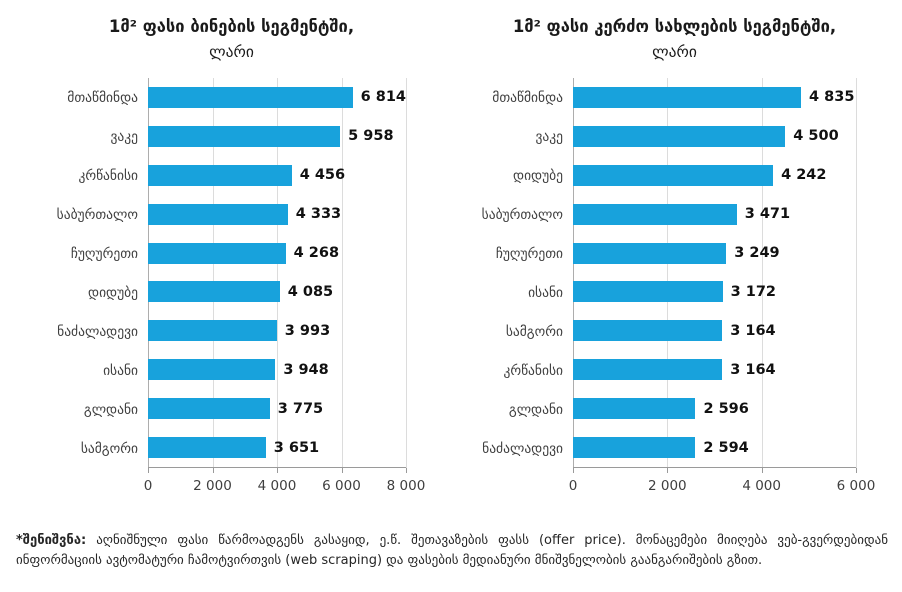  Describe the element at coordinates (307, 330) in the screenshot. I see `bar-value-label: 3 993` at that location.